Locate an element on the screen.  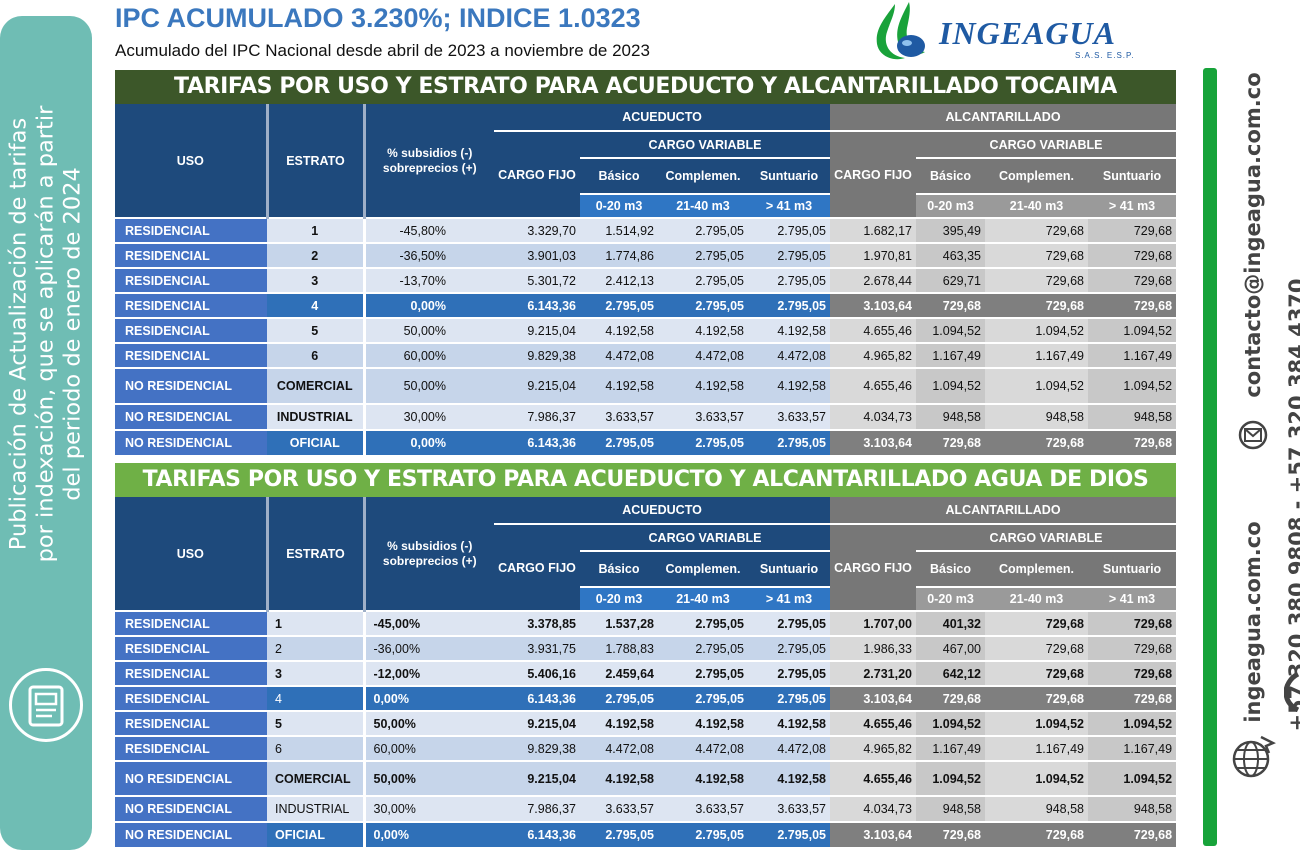
globe-icon is located at coordinates (1254, 756).